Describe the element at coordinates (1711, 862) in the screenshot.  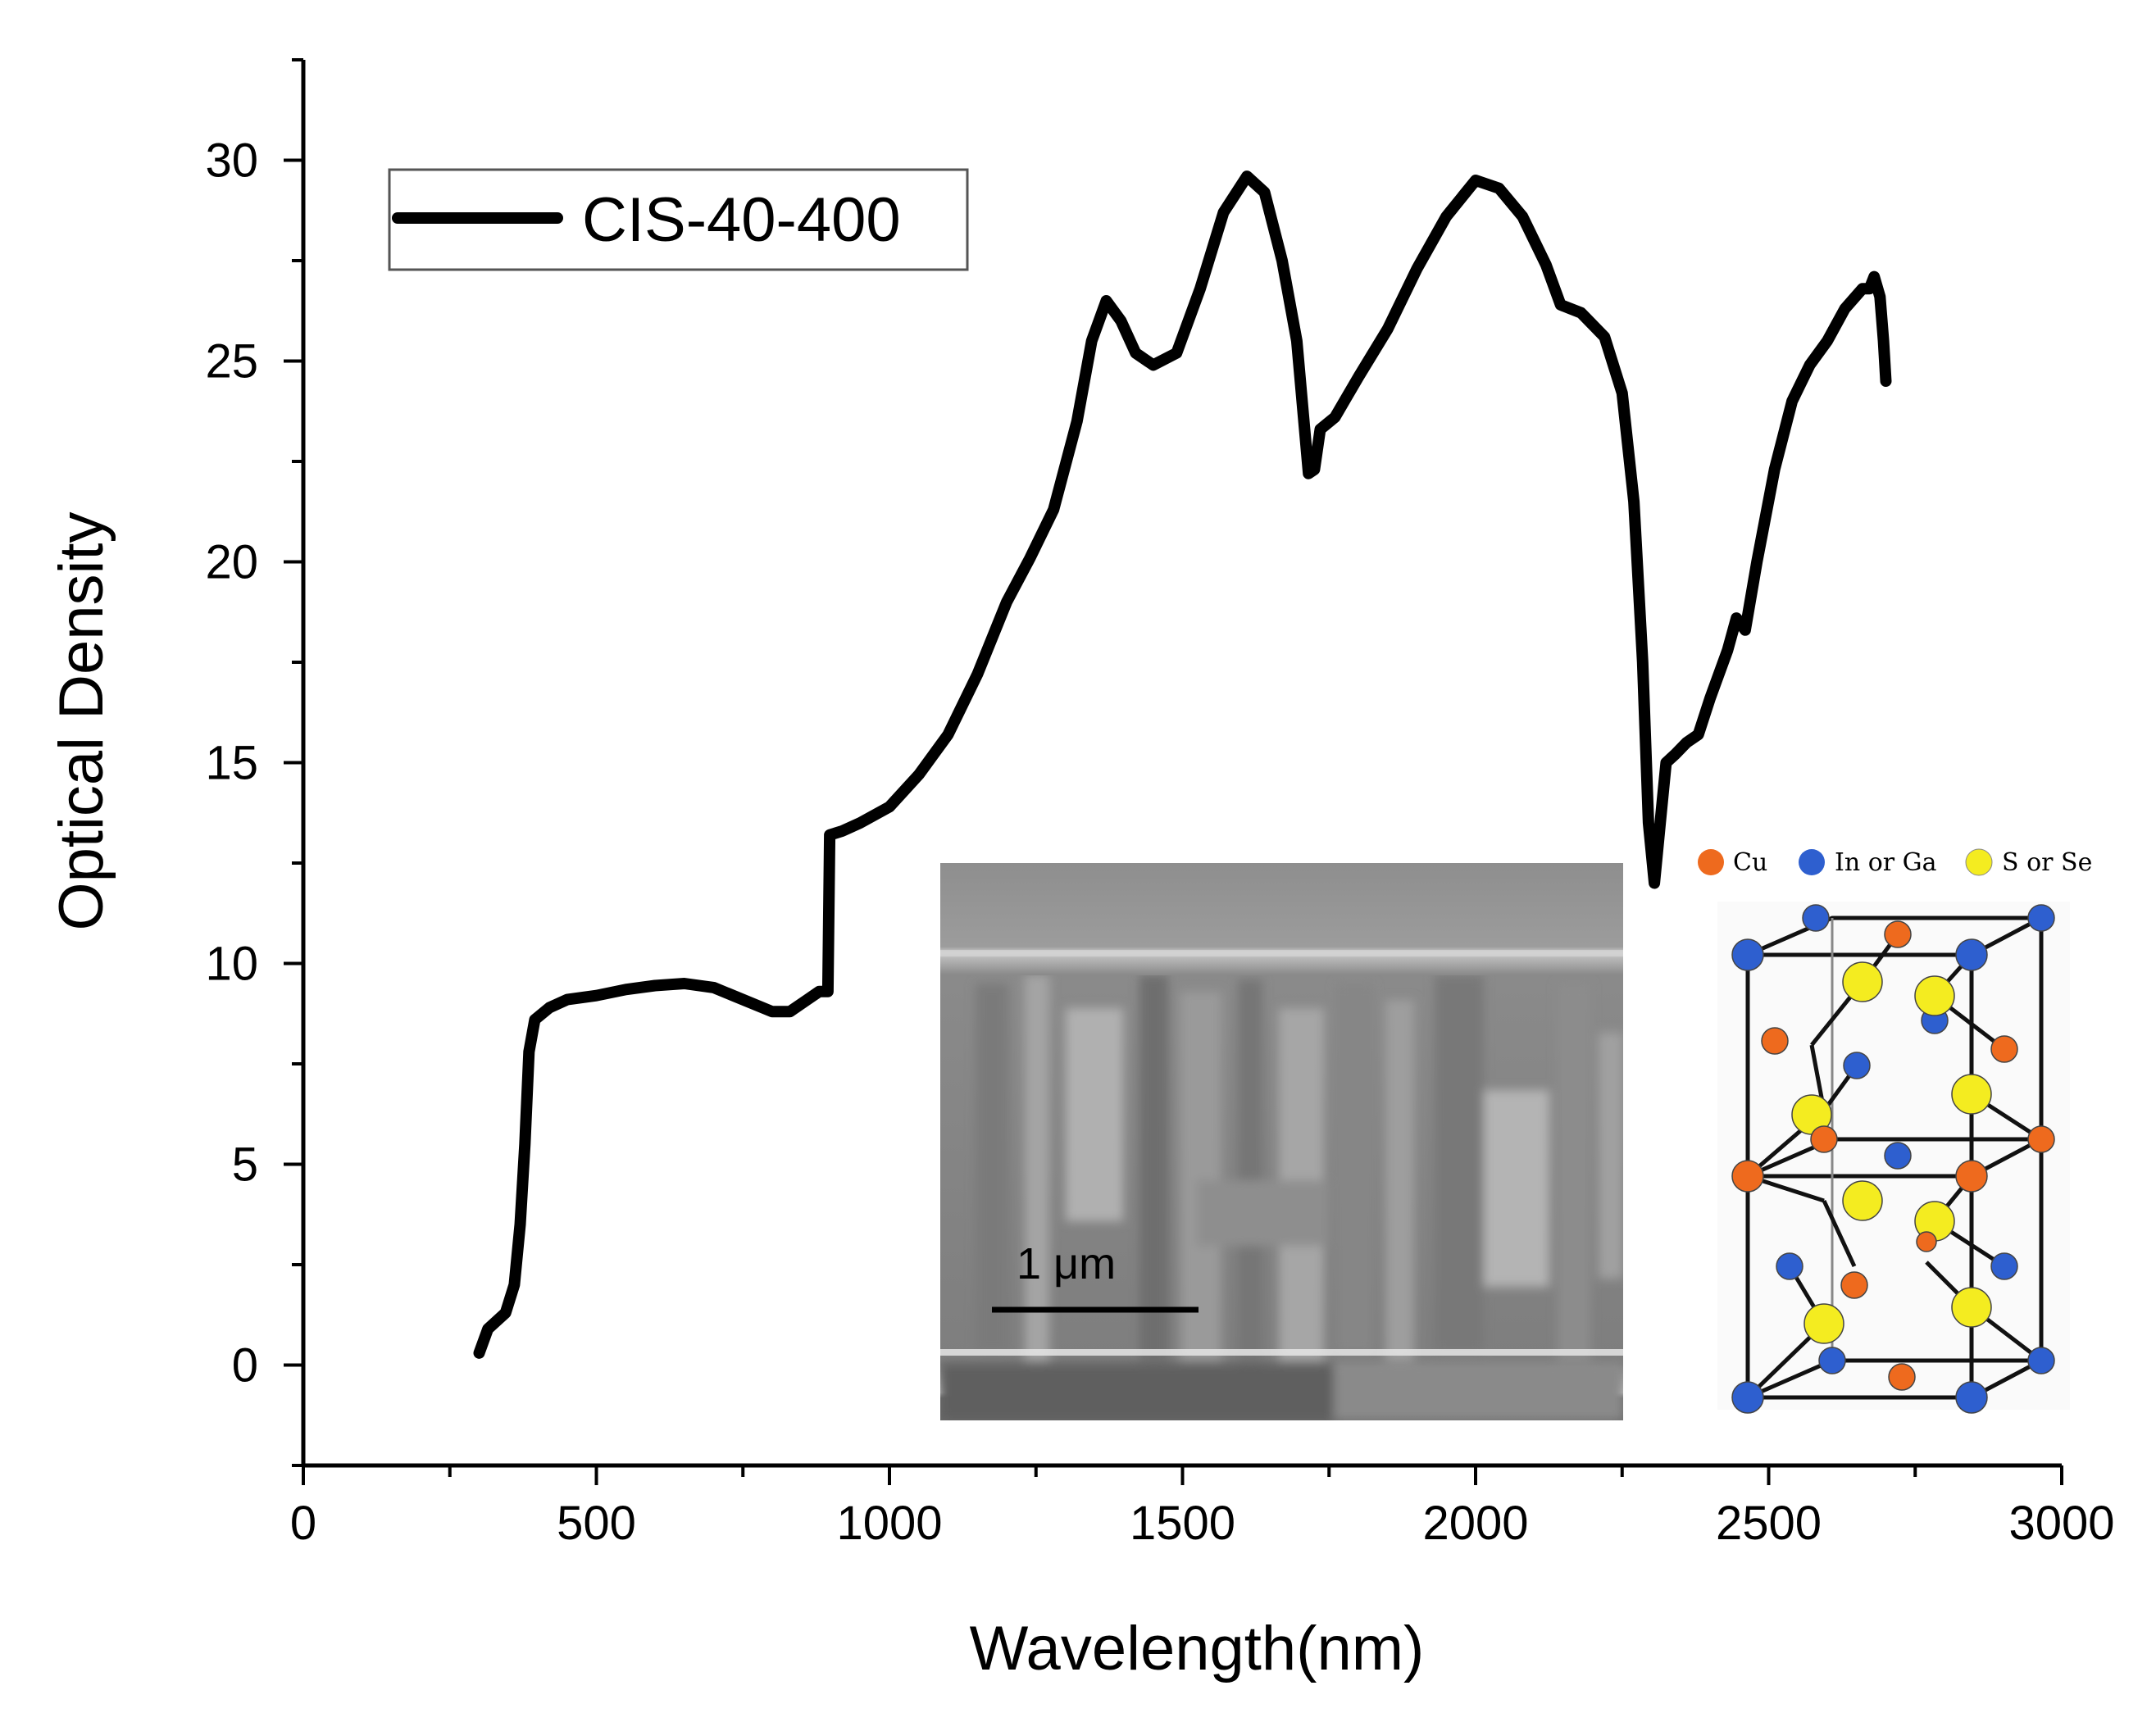
I see `legend-cu-dot` at that location.